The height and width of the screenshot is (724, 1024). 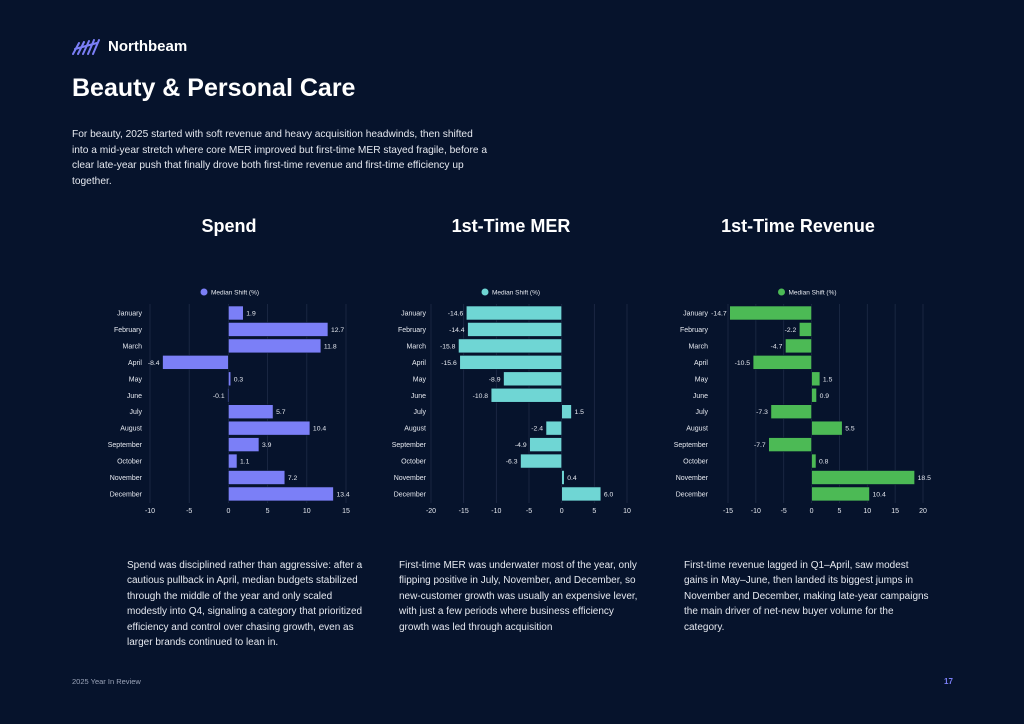 What do you see at coordinates (293, 478) in the screenshot?
I see `data-label: 7.2` at bounding box center [293, 478].